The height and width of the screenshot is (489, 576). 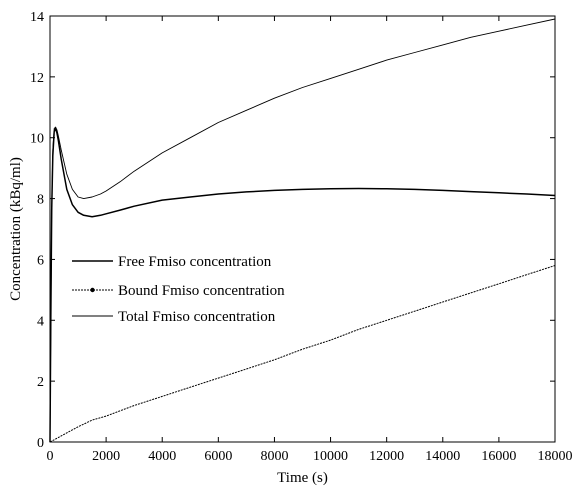 I want to click on x-tick-label: 14000, so click(x=442, y=456).